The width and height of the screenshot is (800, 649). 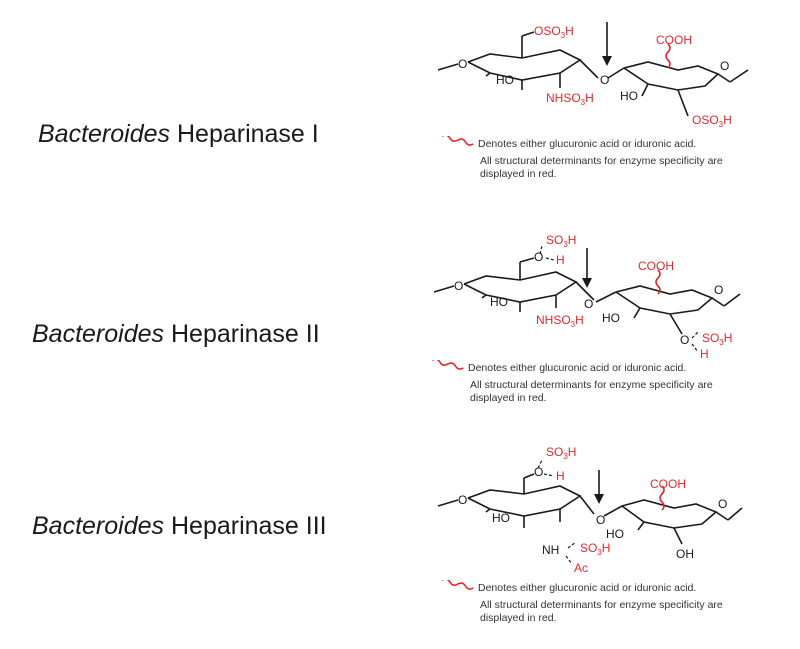 What do you see at coordinates (712, 121) in the screenshot?
I see `oso3h-bottom-1: OSO3H` at bounding box center [712, 121].